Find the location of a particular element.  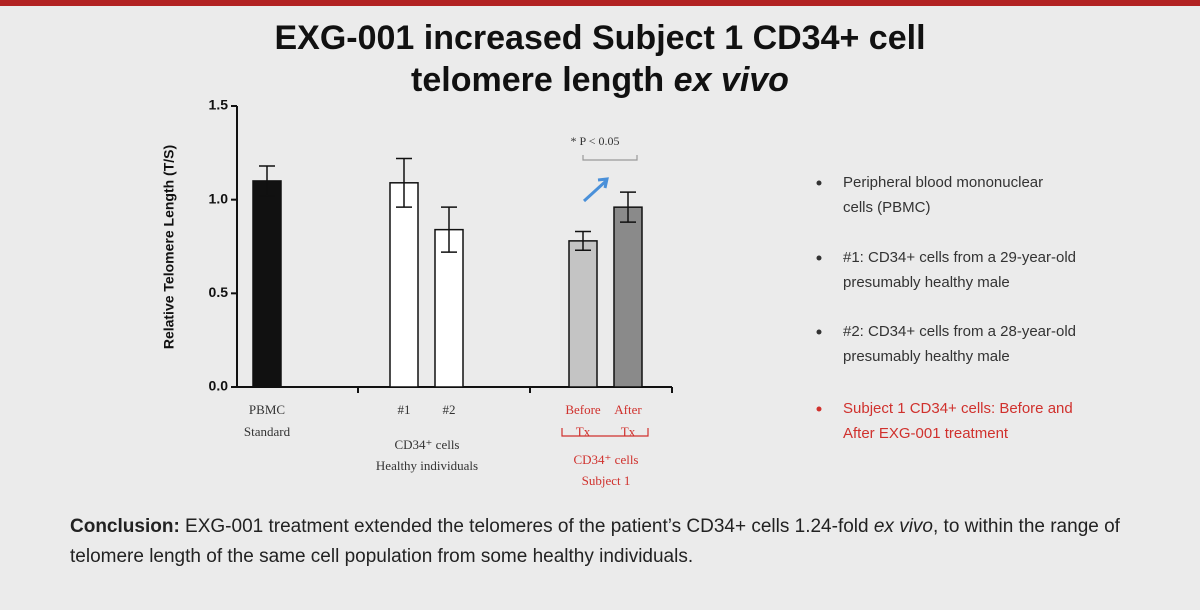

x-tick-label: Before is located at coordinates (583, 409).